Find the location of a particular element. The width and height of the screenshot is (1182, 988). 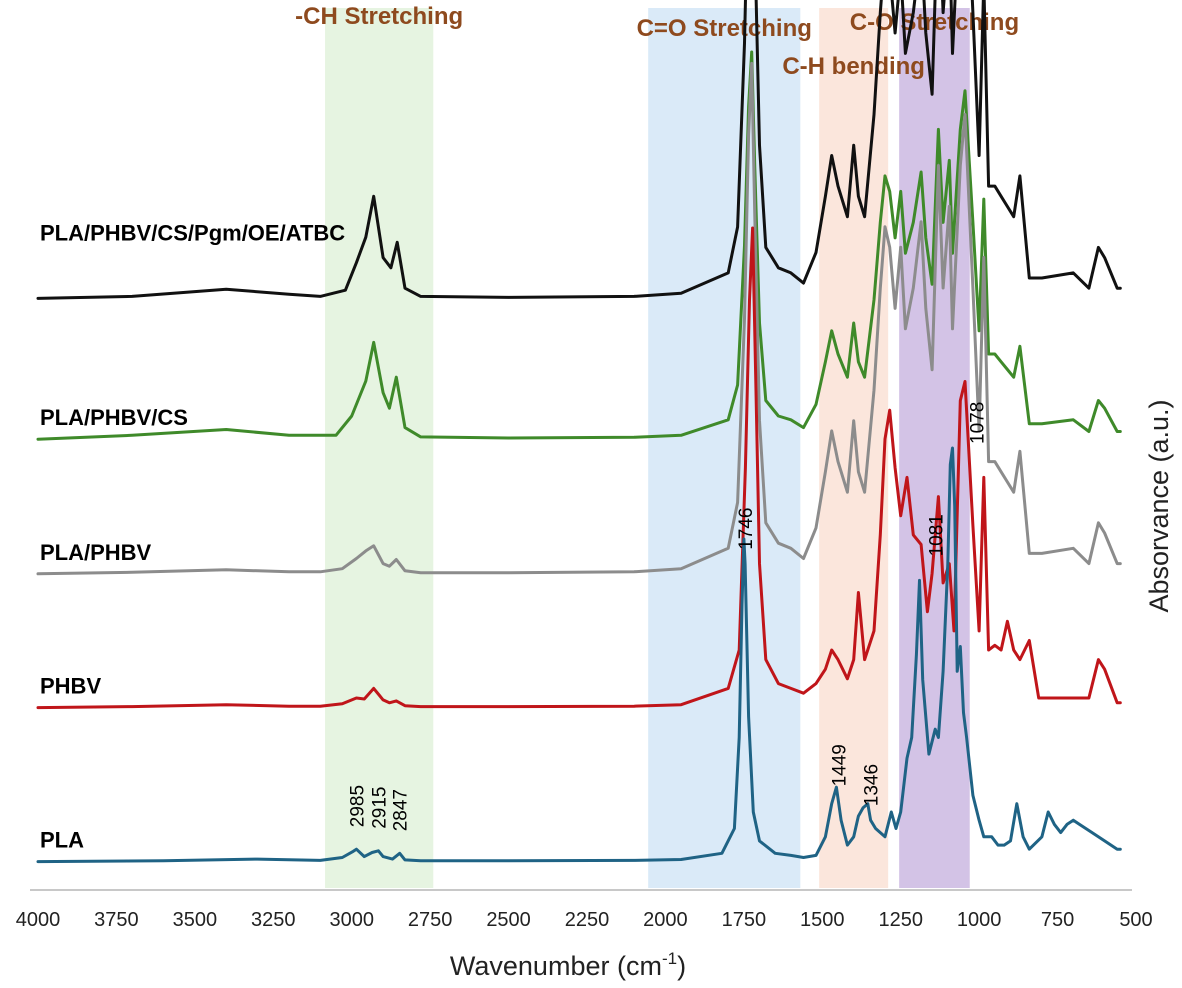

series-label-pla-phbv: PLA/PHBV is located at coordinates (96, 552).